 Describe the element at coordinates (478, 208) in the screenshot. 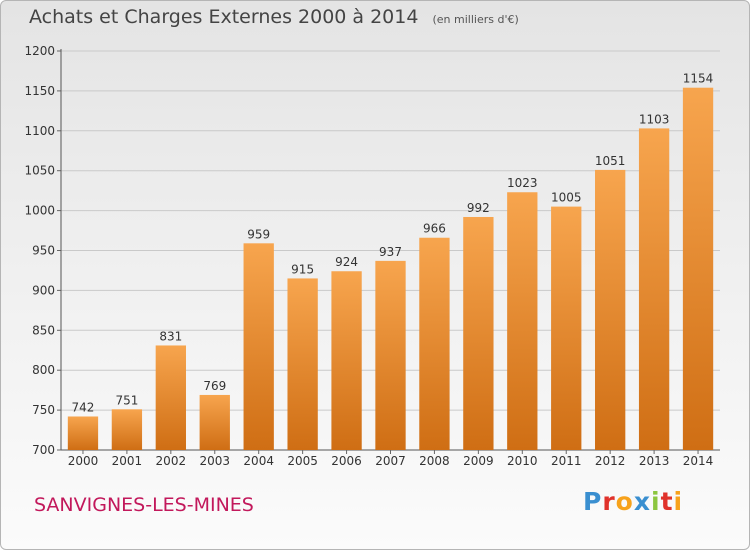

I see `bar-value-label: 992` at that location.